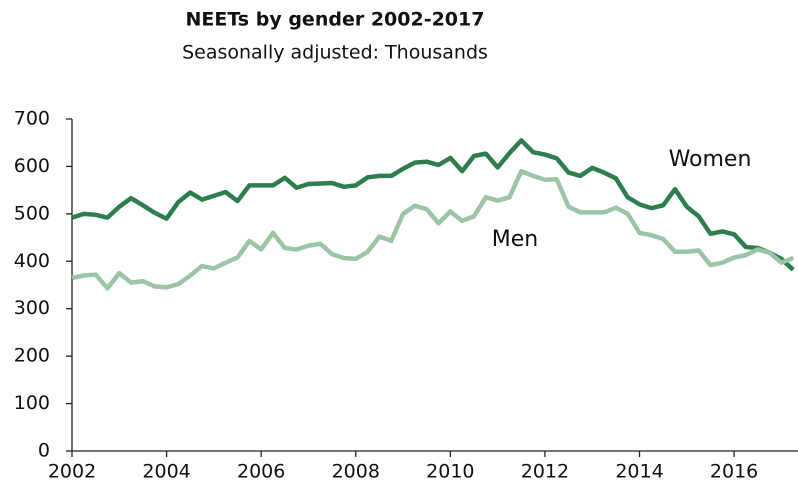 The image size is (798, 491). I want to click on x-tick-label: 2016, so click(734, 472).